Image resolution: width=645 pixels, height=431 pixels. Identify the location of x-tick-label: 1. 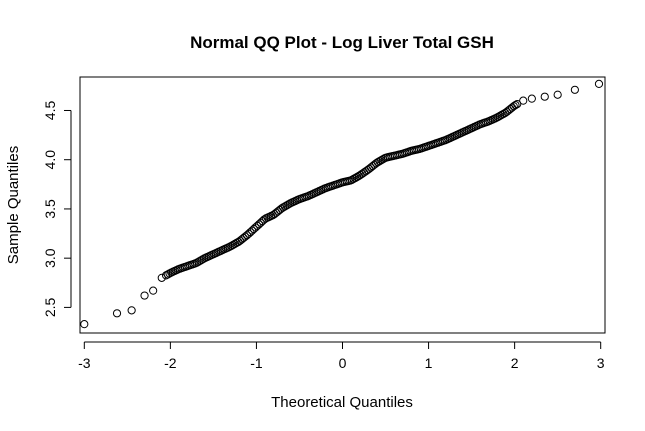
(429, 363).